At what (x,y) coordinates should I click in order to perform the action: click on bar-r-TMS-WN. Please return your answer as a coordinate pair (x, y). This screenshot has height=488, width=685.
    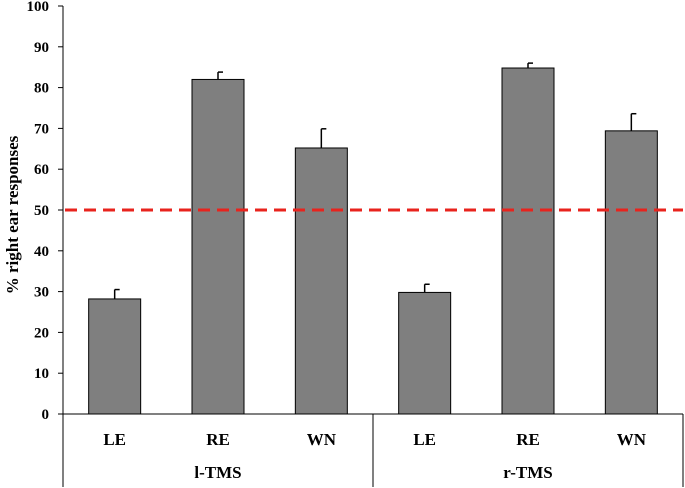
    Looking at the image, I should click on (631, 272).